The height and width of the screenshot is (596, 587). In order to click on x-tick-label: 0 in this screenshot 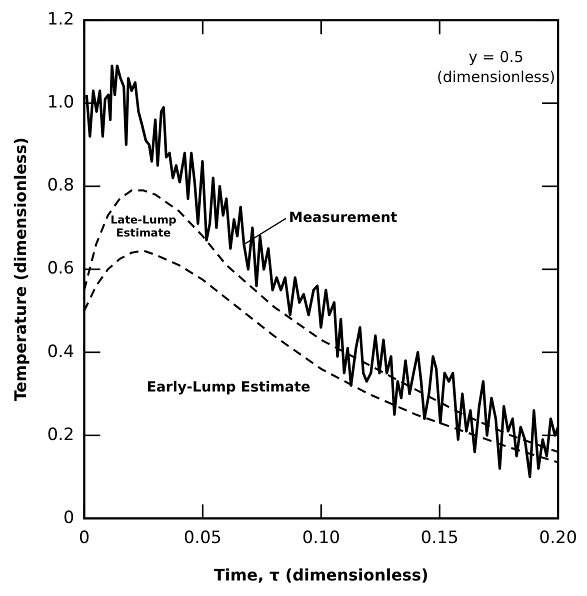, I will do `click(84, 538)`.